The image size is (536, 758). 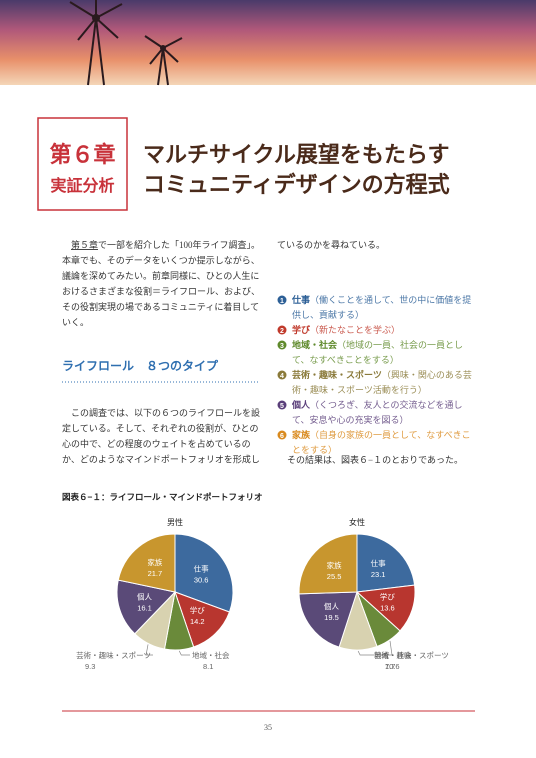 I want to click on item-desc: て、なすべきことをする）, so click(x=345, y=360).